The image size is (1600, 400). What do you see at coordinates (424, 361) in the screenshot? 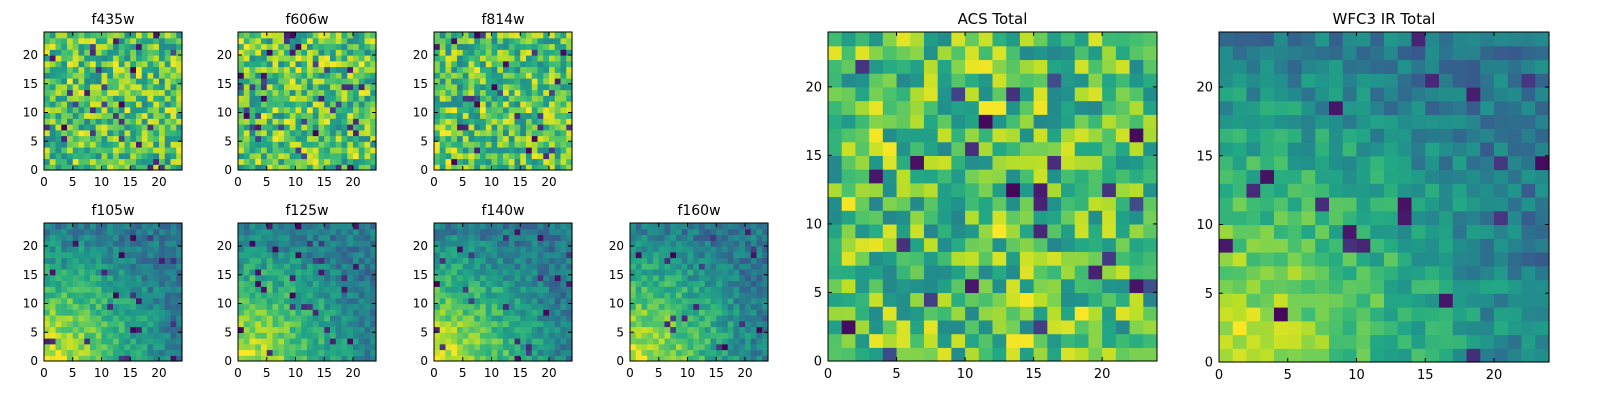
I see `y-tick-label: 0` at bounding box center [424, 361].